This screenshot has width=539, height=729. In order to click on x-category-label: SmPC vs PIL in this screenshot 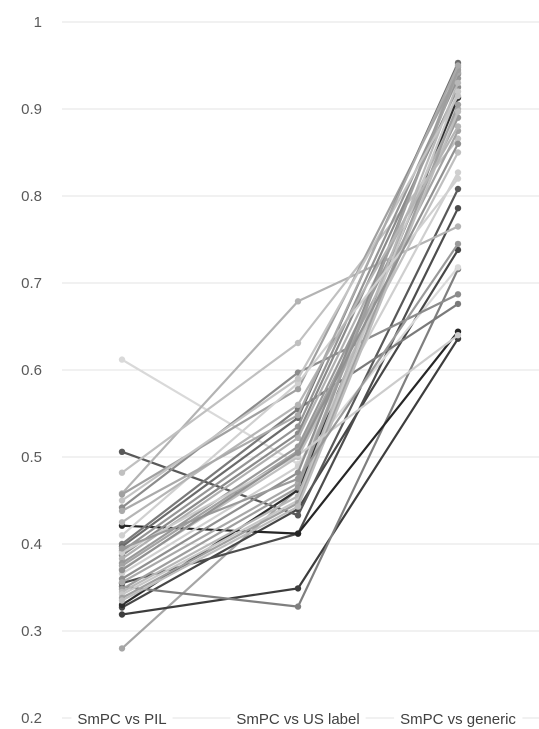, I will do `click(121, 719)`.